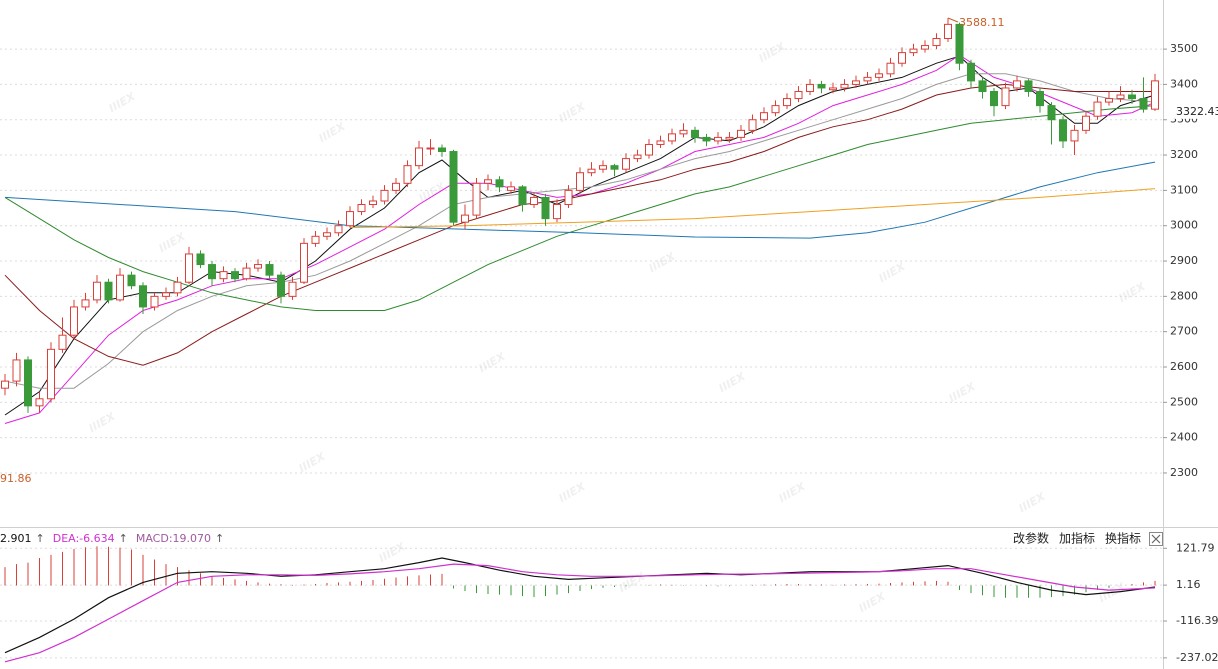 This screenshot has height=669, width=1218. I want to click on close-icon, so click(1156, 539).